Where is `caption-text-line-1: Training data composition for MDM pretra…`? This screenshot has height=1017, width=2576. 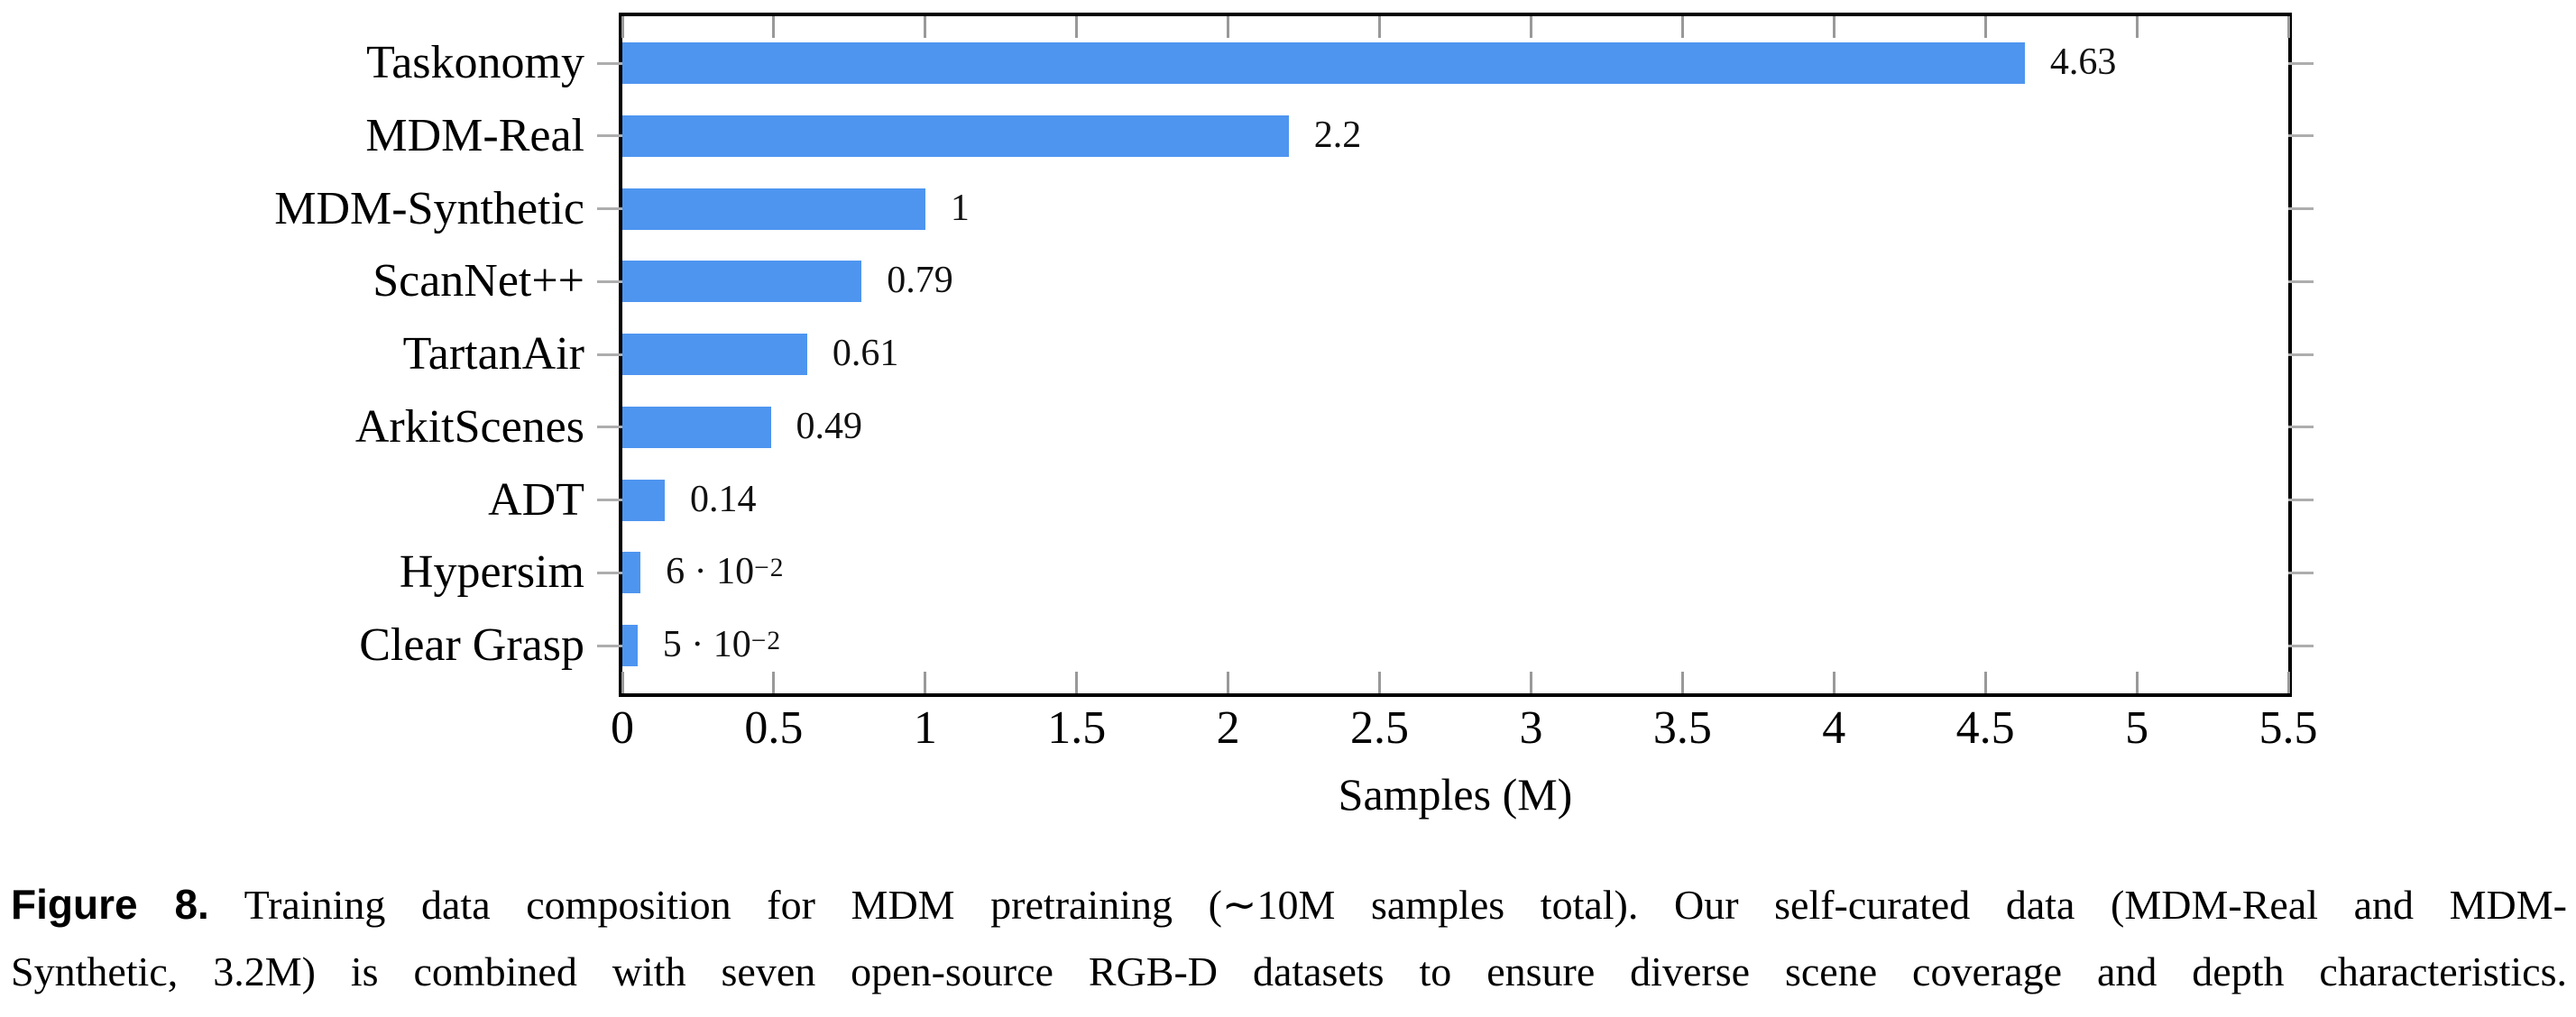 caption-text-line-1: Training data composition for MDM pretra… is located at coordinates (1405, 905).